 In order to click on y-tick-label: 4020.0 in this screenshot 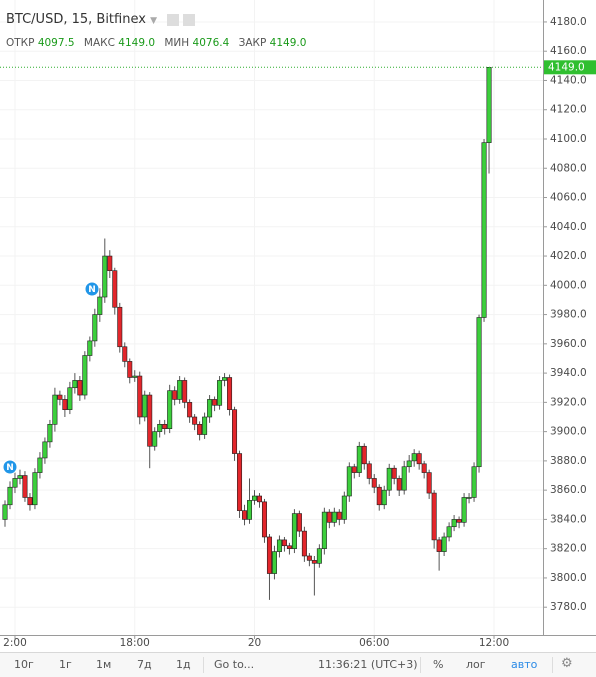, I will do `click(568, 256)`.